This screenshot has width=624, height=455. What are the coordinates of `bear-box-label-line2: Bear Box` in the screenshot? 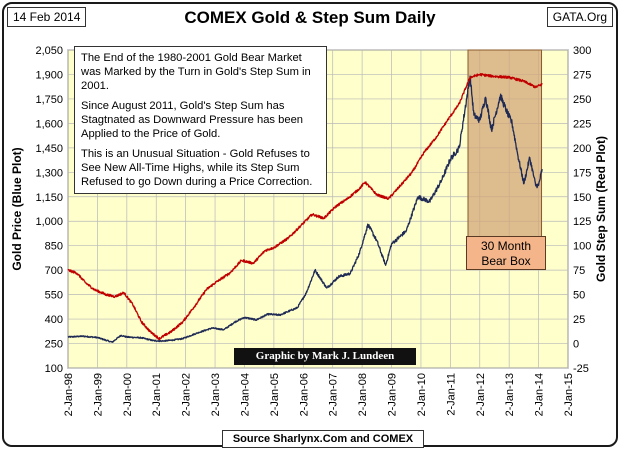 It's located at (506, 261).